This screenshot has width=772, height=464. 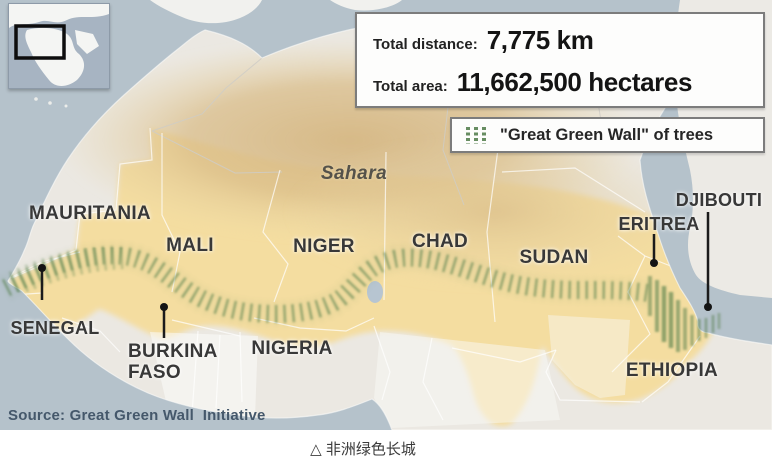 I want to click on green-wall-dashes-icon, so click(x=476, y=135).